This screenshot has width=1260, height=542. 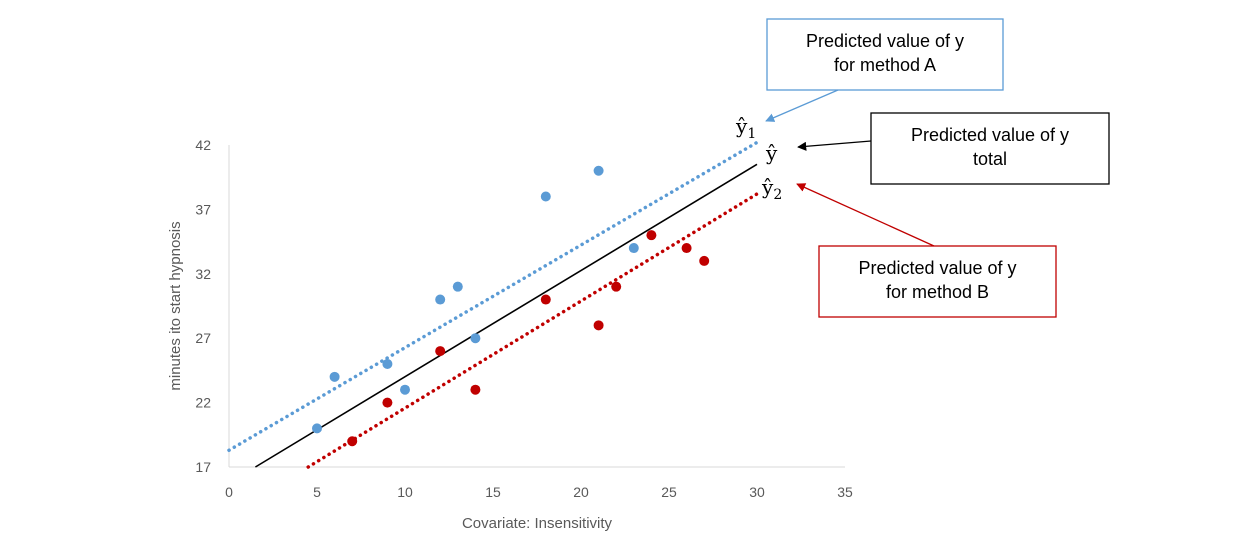 What do you see at coordinates (203, 403) in the screenshot?
I see `y-tick-label: 22` at bounding box center [203, 403].